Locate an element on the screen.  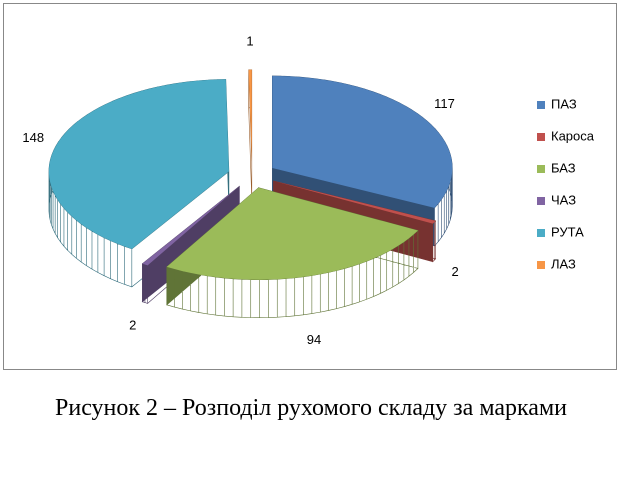
data-label: 1 is located at coordinates (249, 41).